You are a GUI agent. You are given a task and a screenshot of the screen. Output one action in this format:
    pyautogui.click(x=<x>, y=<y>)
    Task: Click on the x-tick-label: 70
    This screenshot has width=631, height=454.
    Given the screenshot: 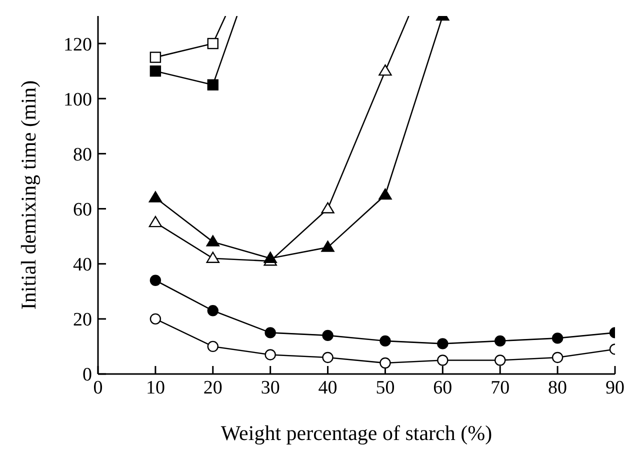 What is the action you would take?
    pyautogui.click(x=500, y=387)
    